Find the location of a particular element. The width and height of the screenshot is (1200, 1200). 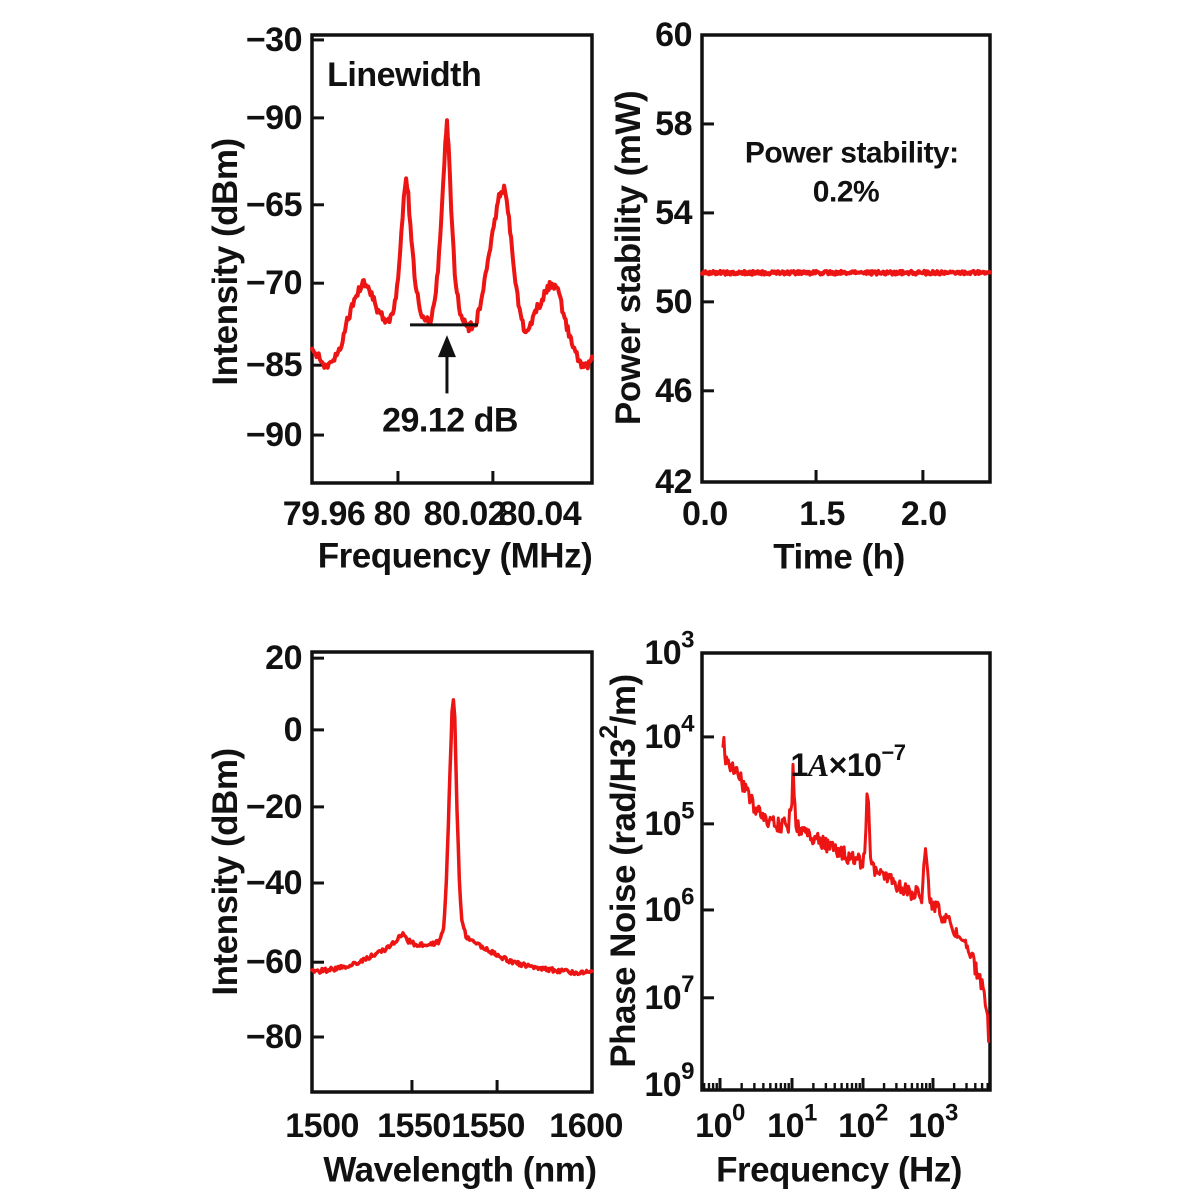

x-tick-label: 1.5 is located at coordinates (822, 514).